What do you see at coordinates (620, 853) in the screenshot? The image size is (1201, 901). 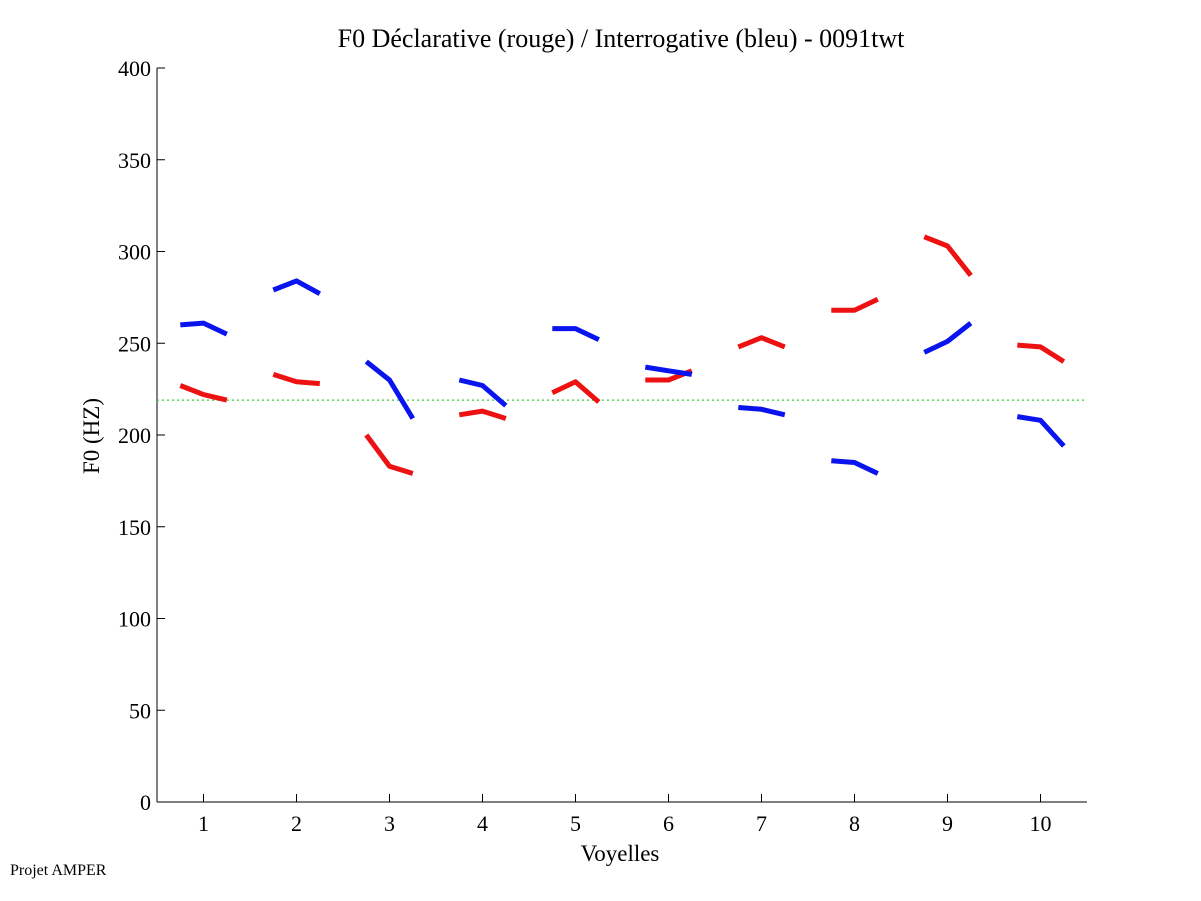 I see `x-axis-label: Voyelles` at bounding box center [620, 853].